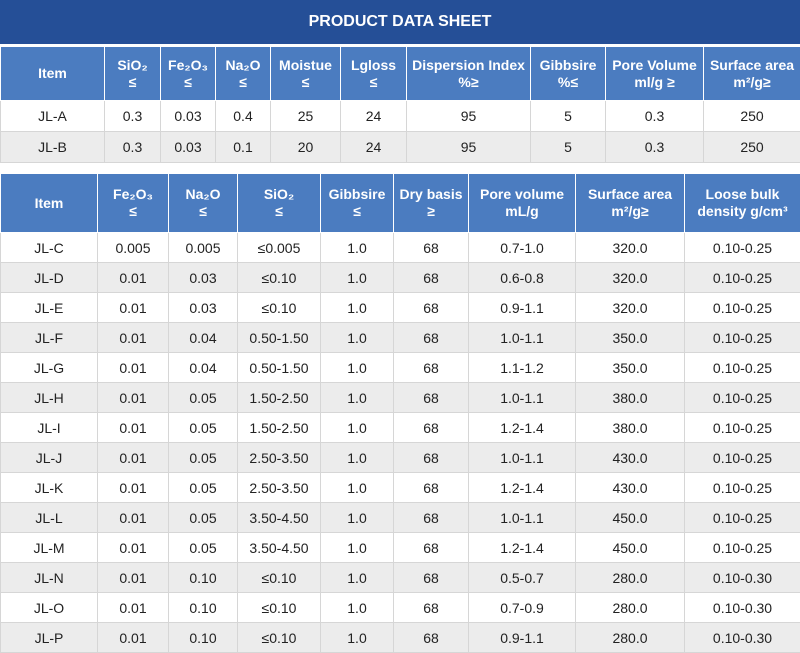  Describe the element at coordinates (630, 248) in the screenshot. I see `cell: 320.0` at that location.